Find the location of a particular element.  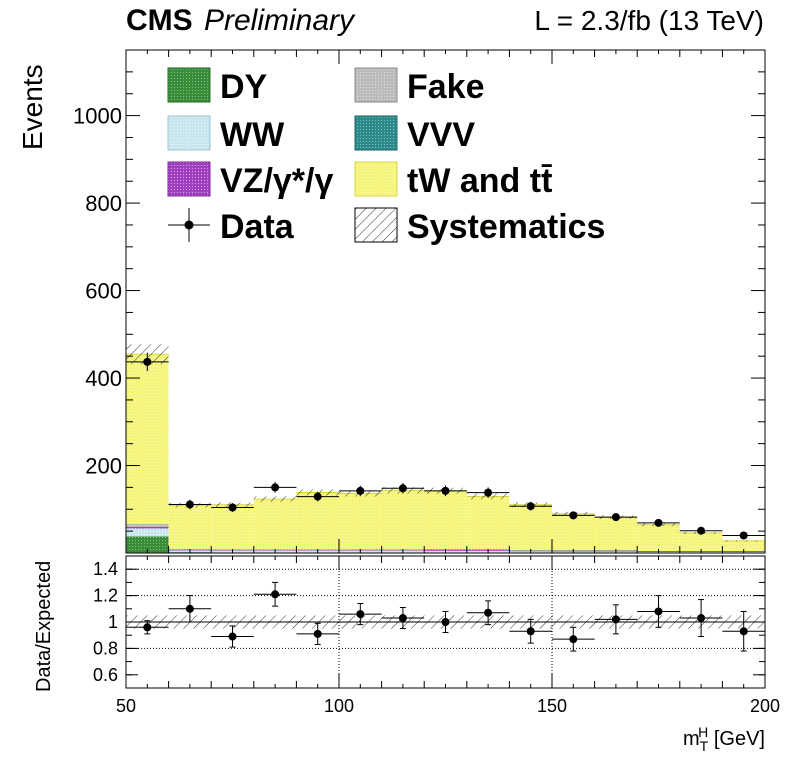

bar-dy is located at coordinates (147, 544).